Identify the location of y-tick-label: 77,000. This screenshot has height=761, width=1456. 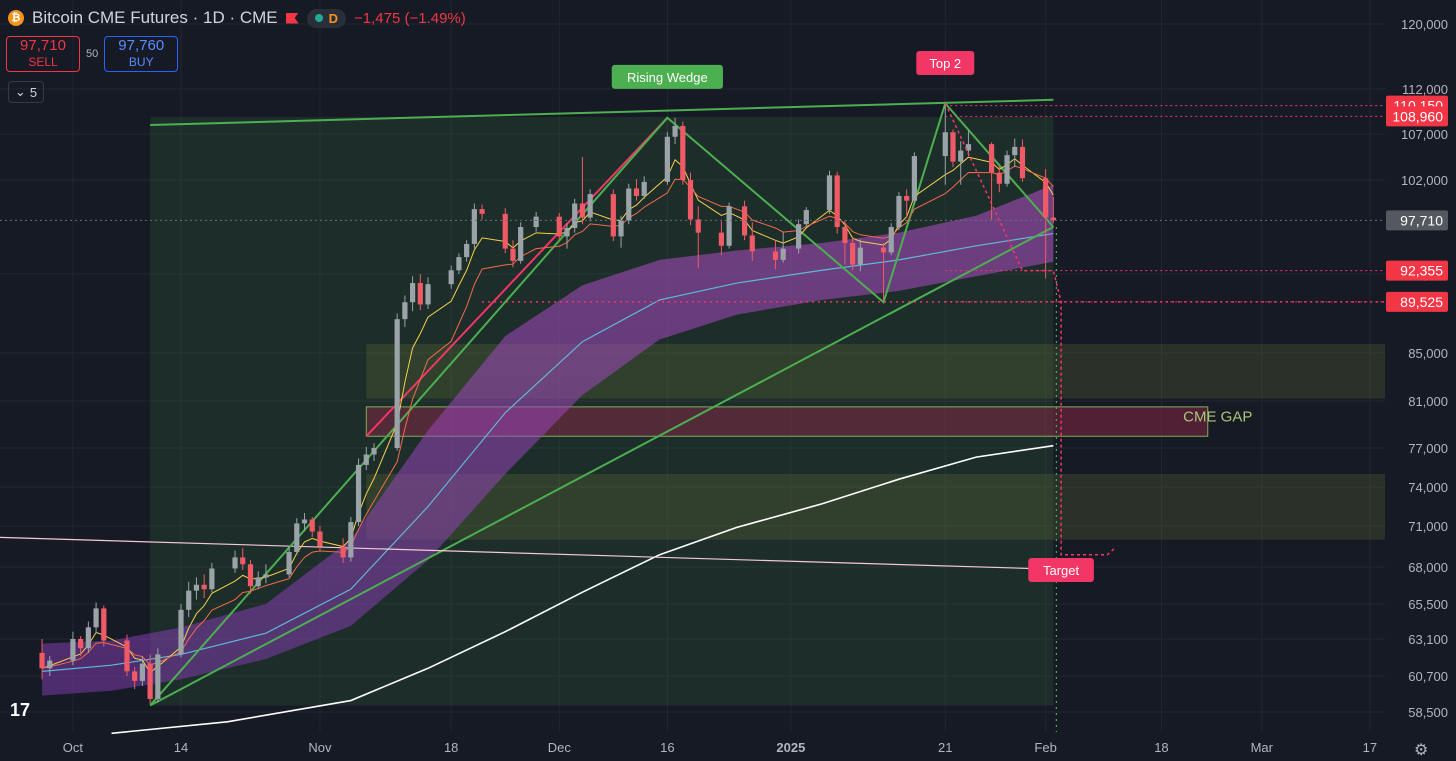
(1428, 448).